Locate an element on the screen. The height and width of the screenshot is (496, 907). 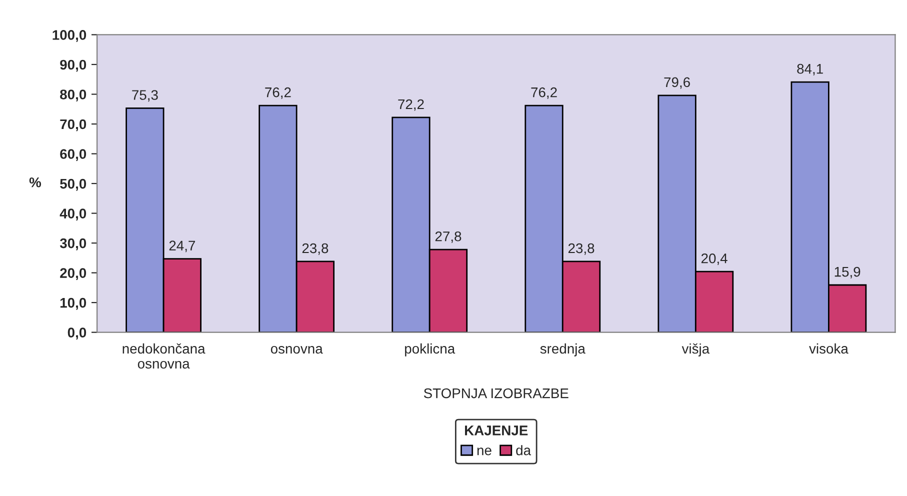
data-label: 79,6 is located at coordinates (677, 83).